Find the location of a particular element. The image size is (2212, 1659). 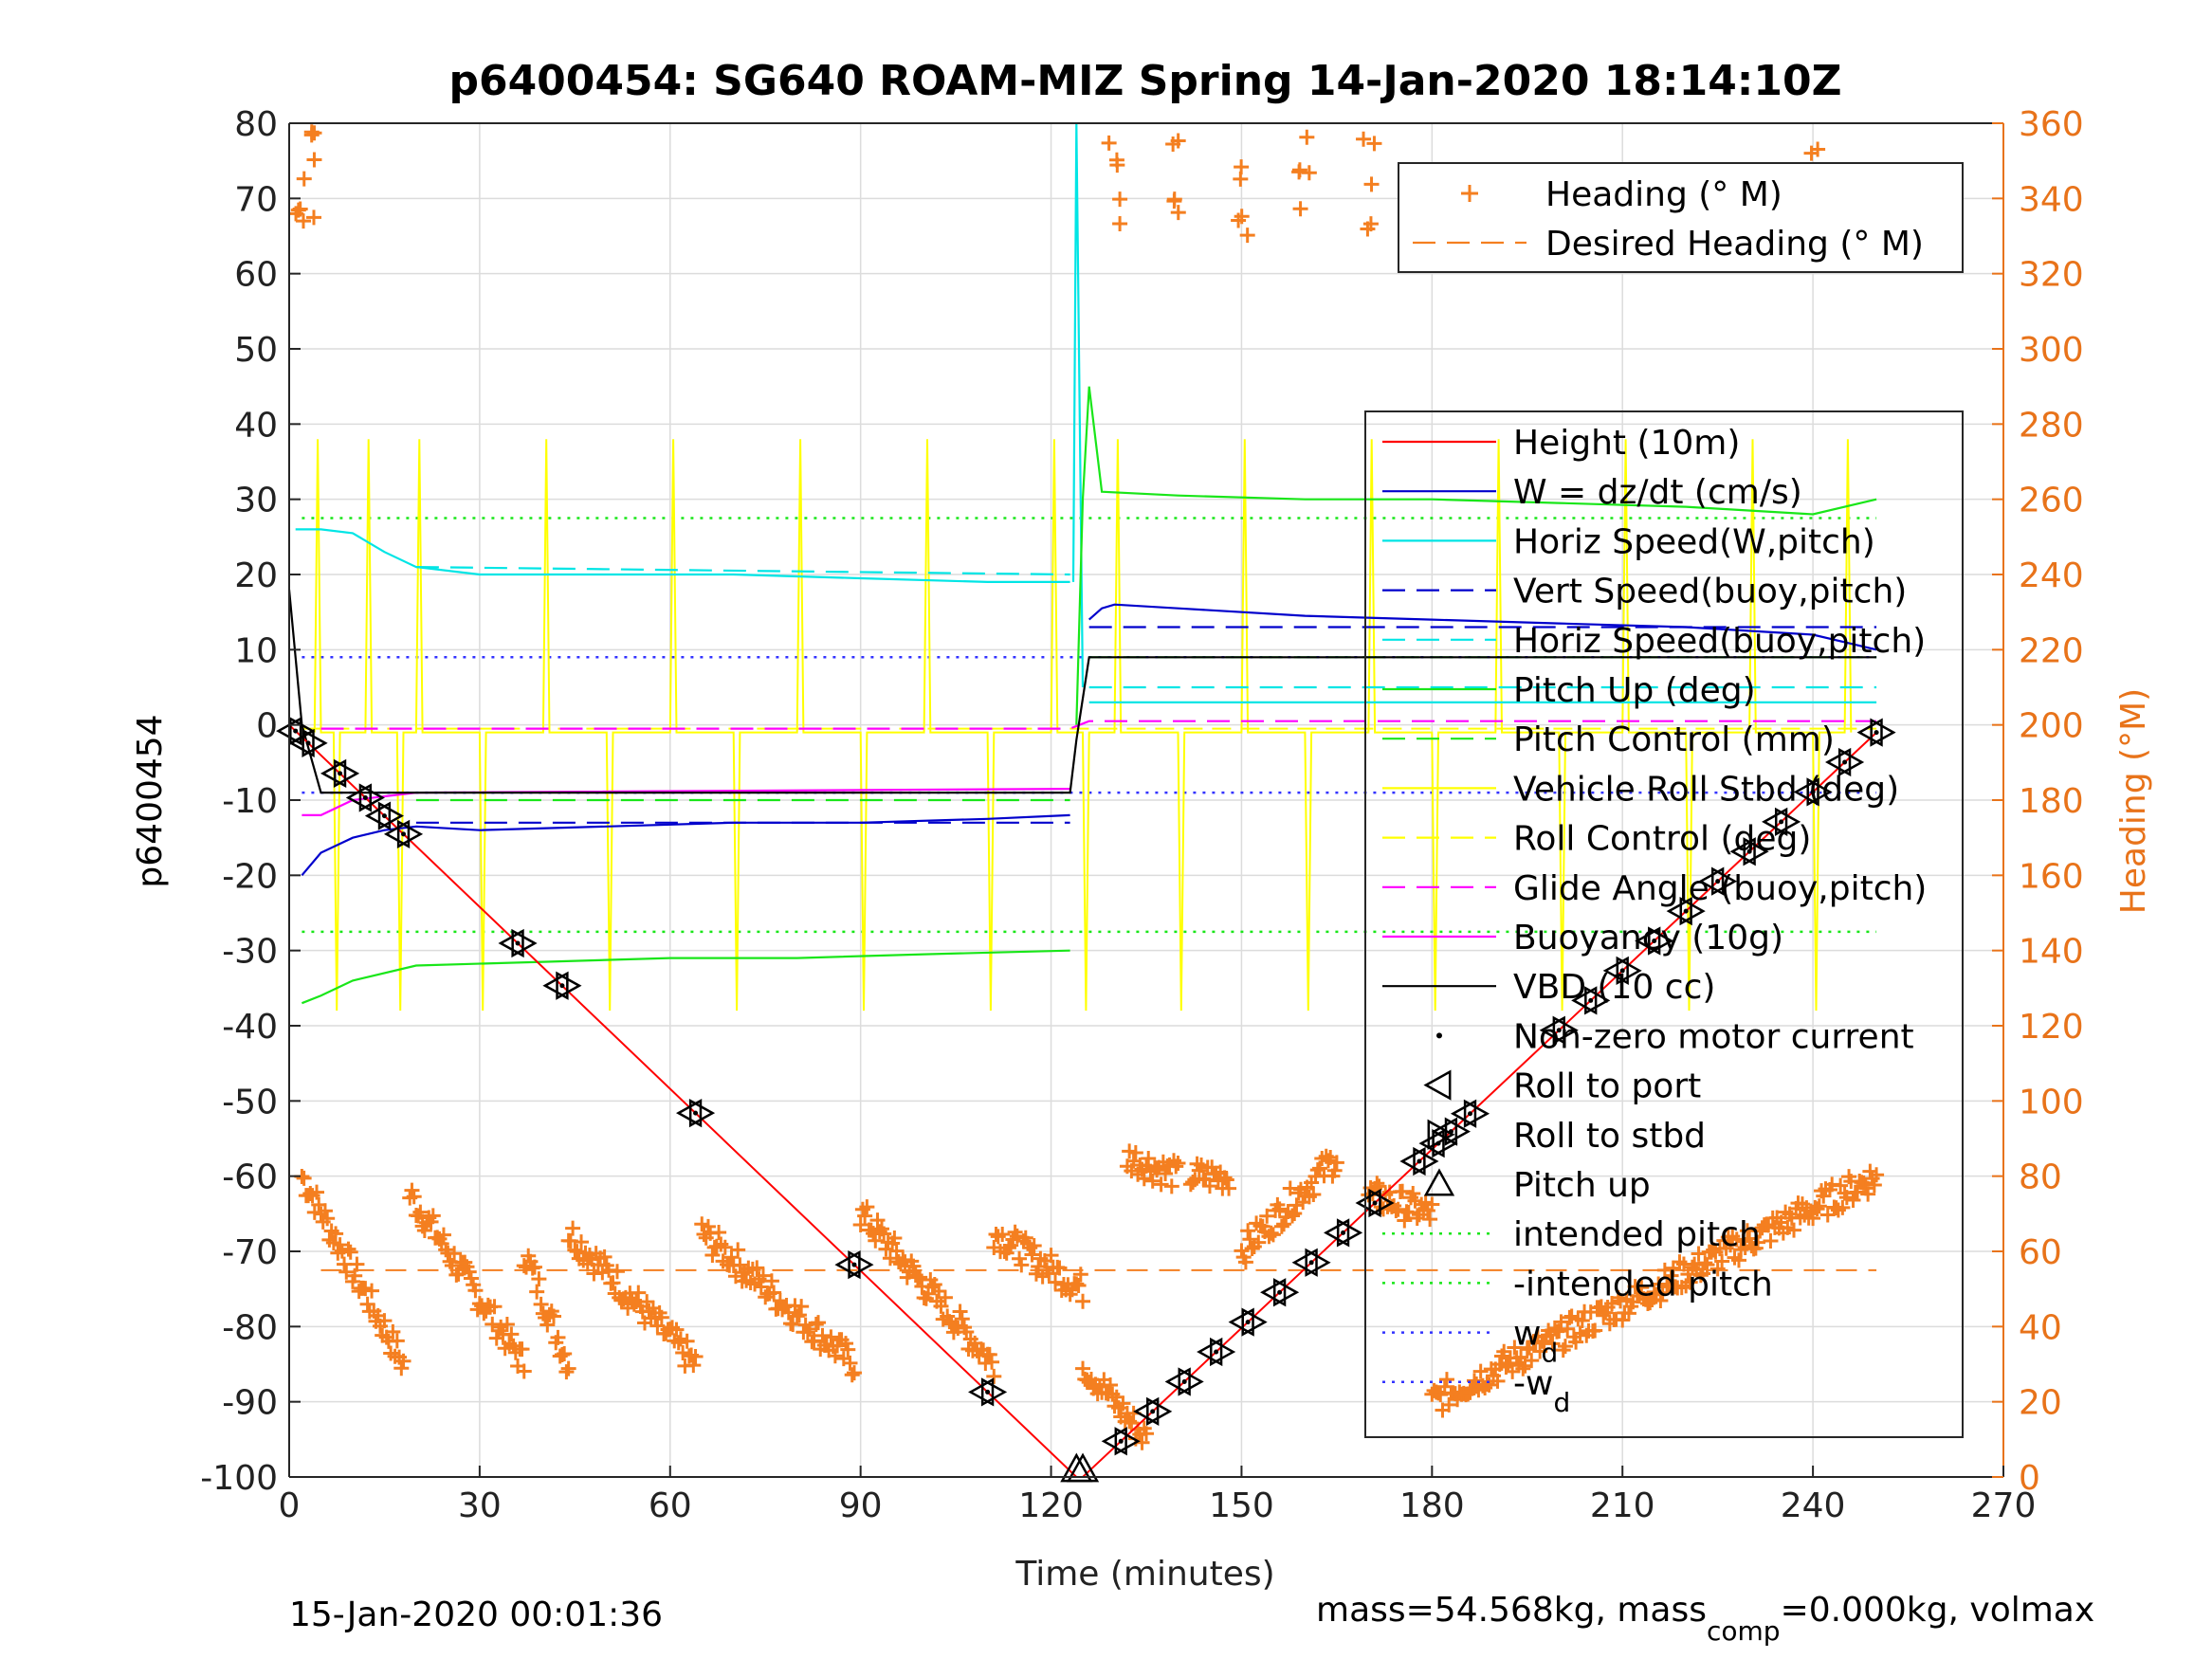

legend-label: Buoyancy (10g) is located at coordinates (1648, 938).